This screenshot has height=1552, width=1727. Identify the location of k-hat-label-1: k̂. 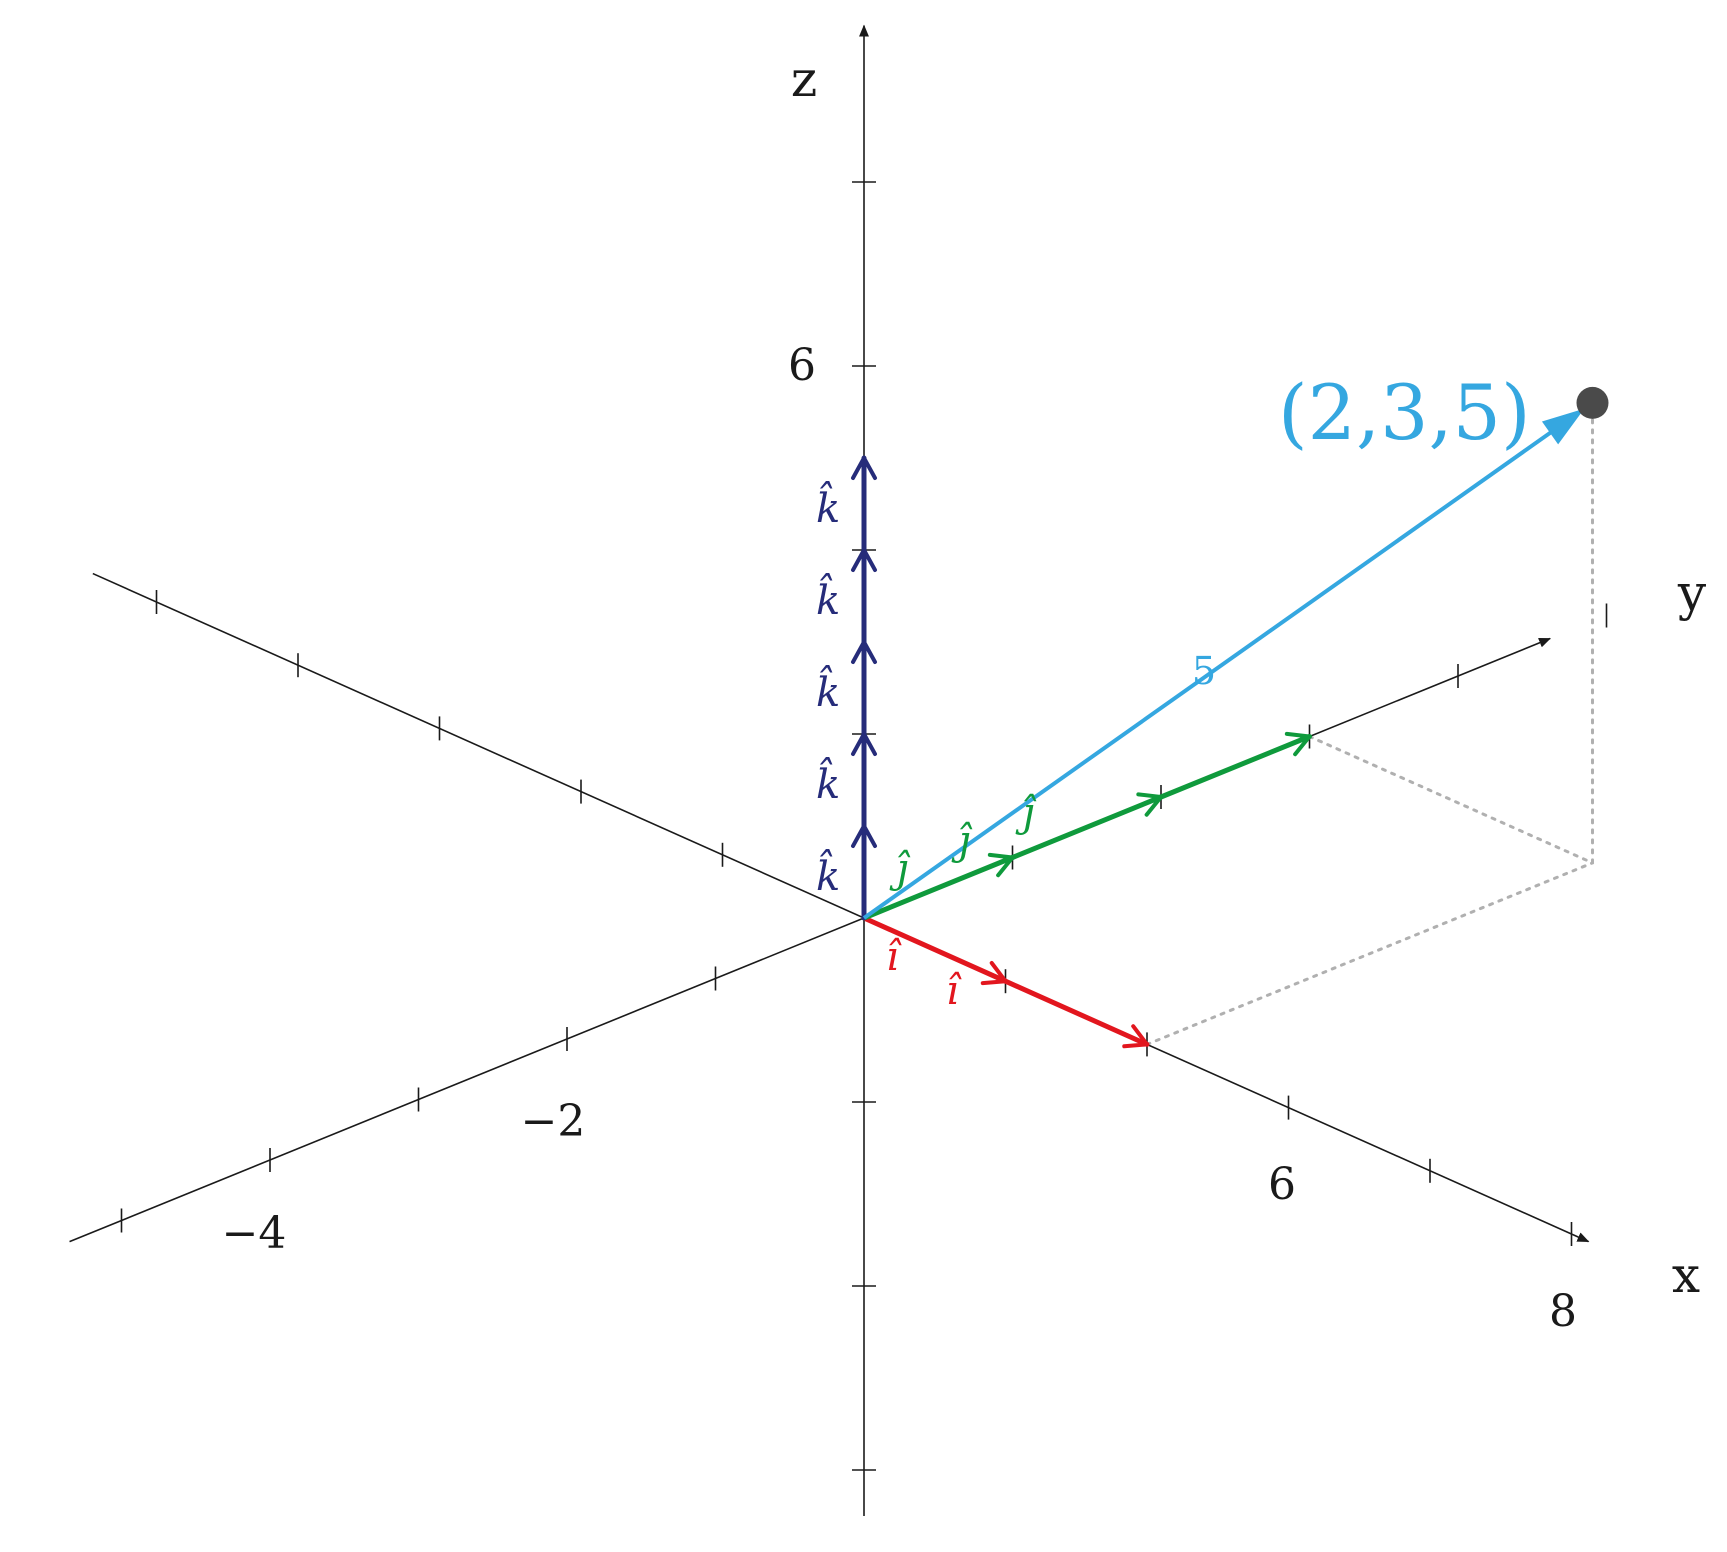
(828, 875).